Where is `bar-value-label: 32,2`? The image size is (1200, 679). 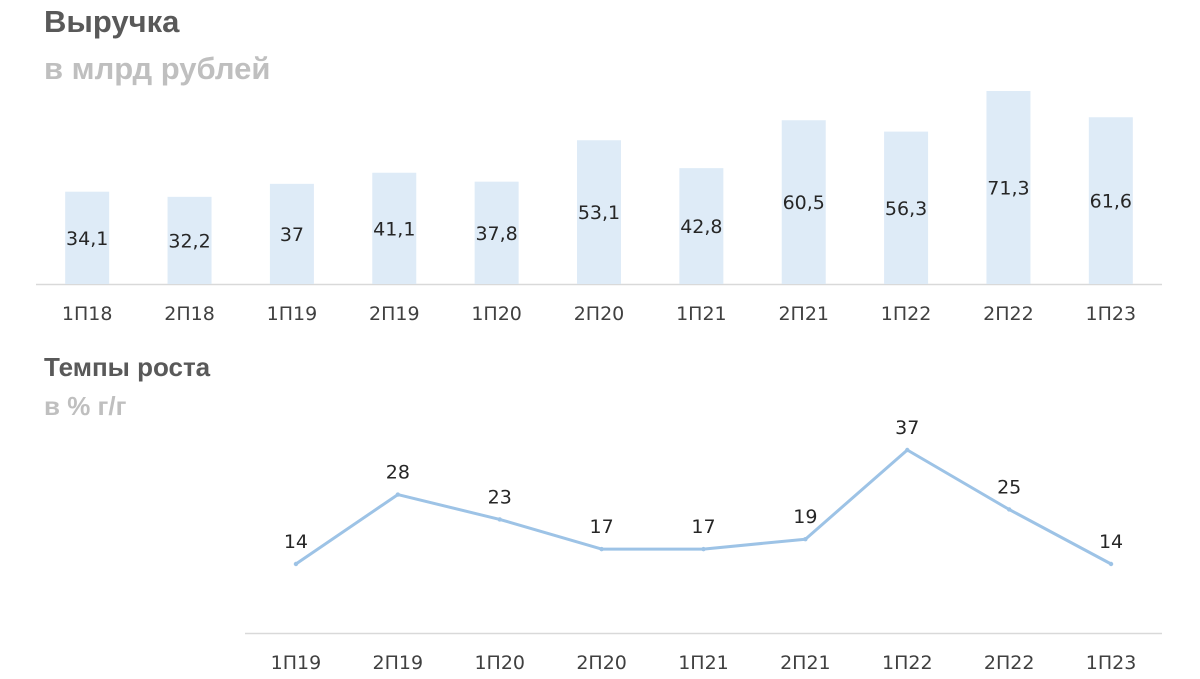 bar-value-label: 32,2 is located at coordinates (189, 241).